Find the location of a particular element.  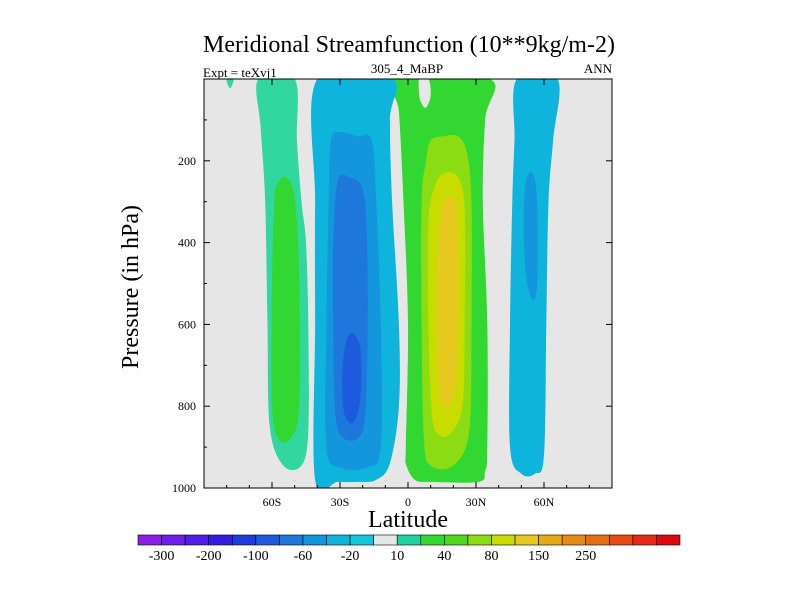

colorbar-label: -60 is located at coordinates (303, 556).